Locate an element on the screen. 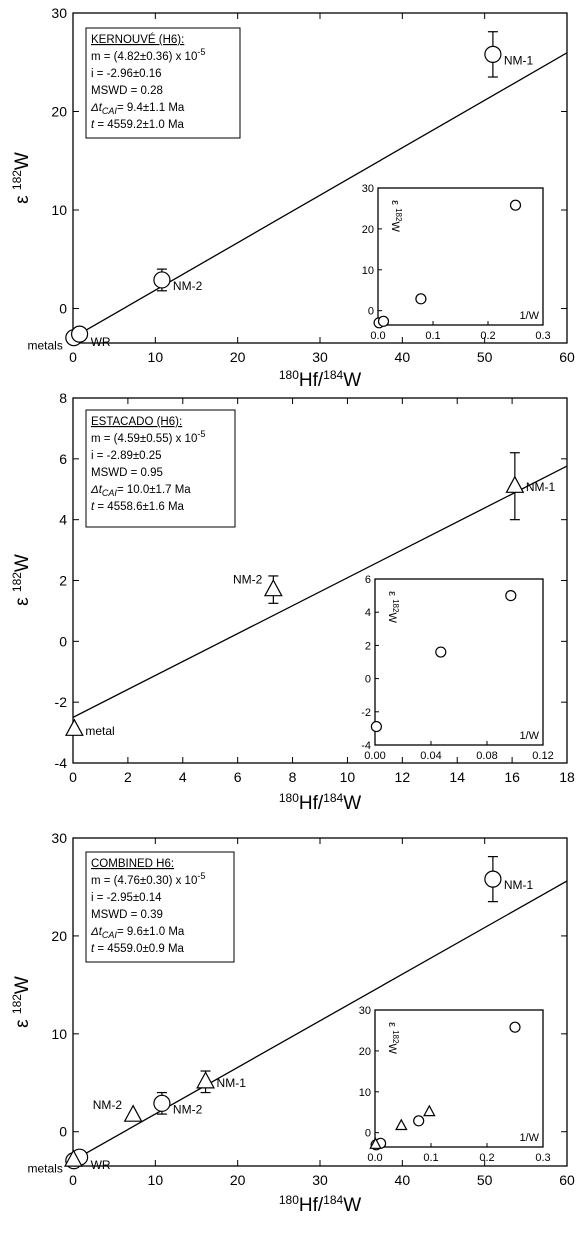  inset-x-tick-label: 0.3 is located at coordinates (542, 336).